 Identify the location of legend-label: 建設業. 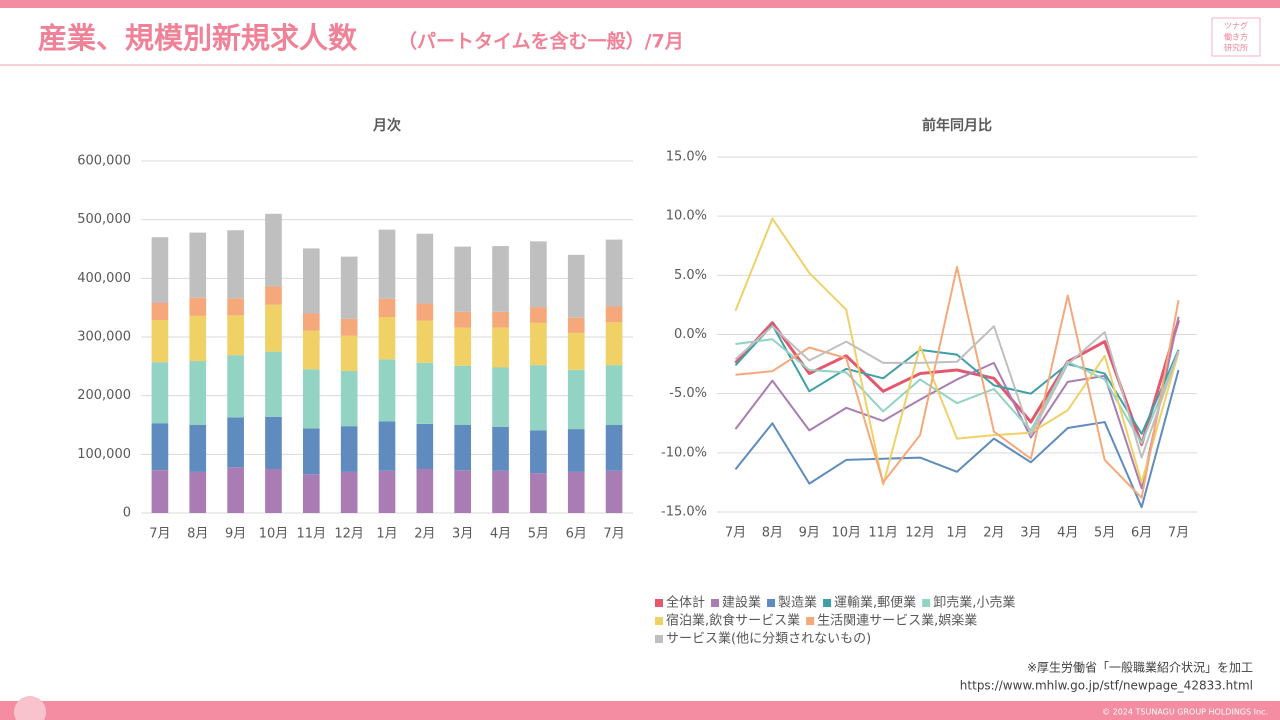
(741, 603).